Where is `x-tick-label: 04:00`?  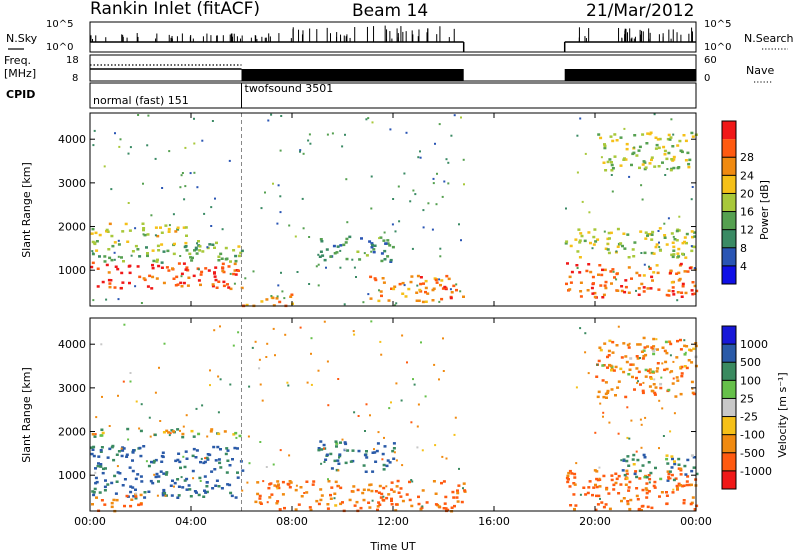 x-tick-label: 04:00 is located at coordinates (191, 521).